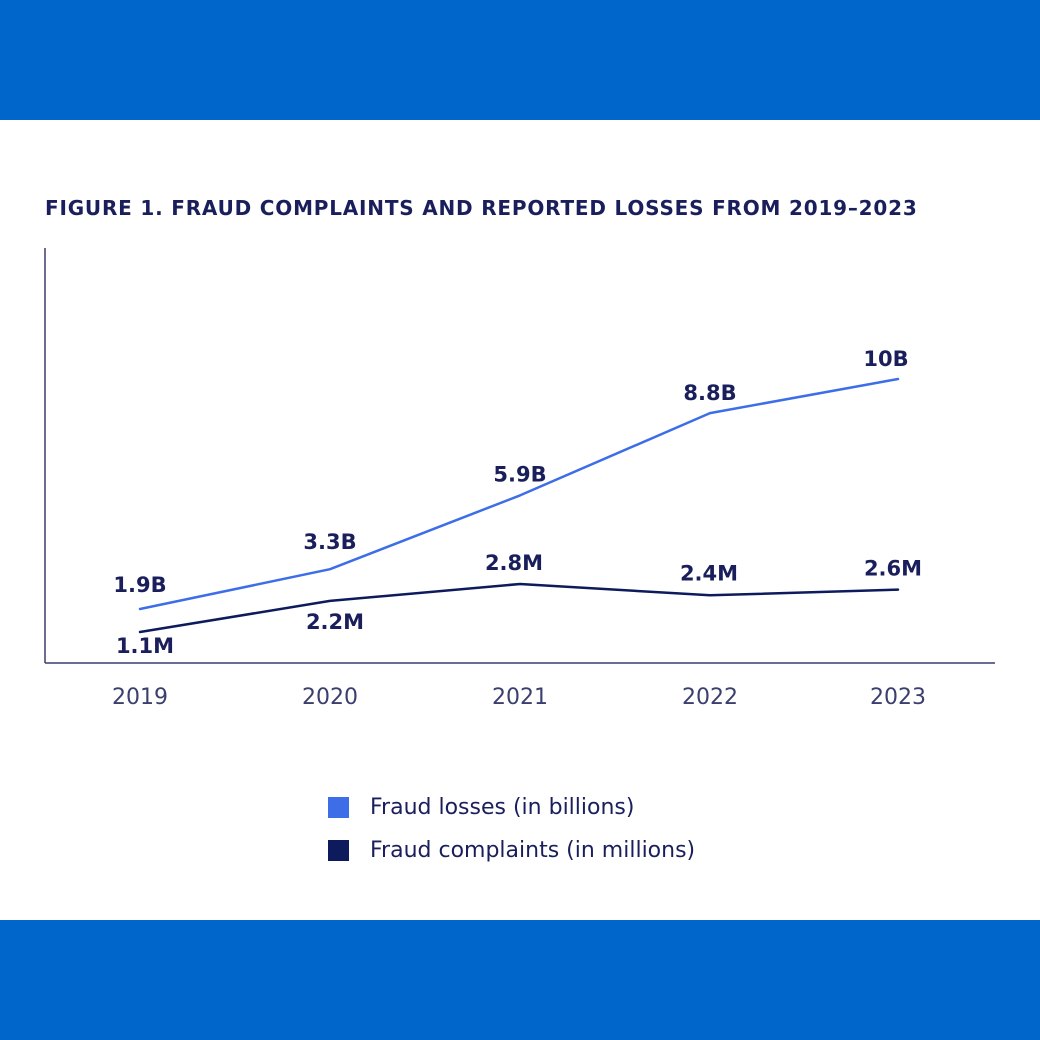  I want to click on x-tick-label-2023: 2023, so click(898, 697).